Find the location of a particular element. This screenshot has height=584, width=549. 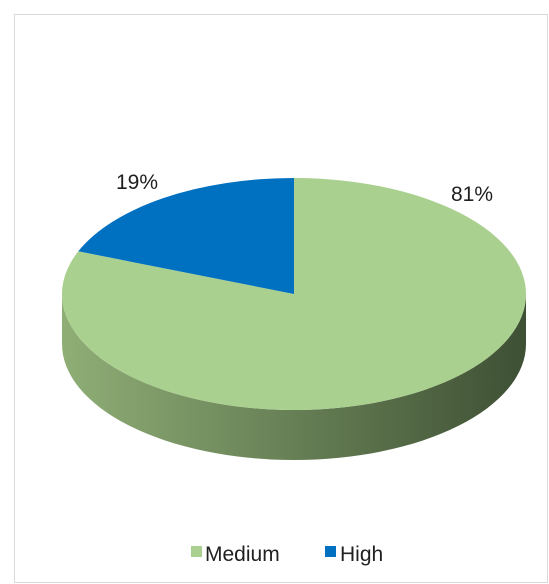

legend-label-high: High is located at coordinates (361, 554).